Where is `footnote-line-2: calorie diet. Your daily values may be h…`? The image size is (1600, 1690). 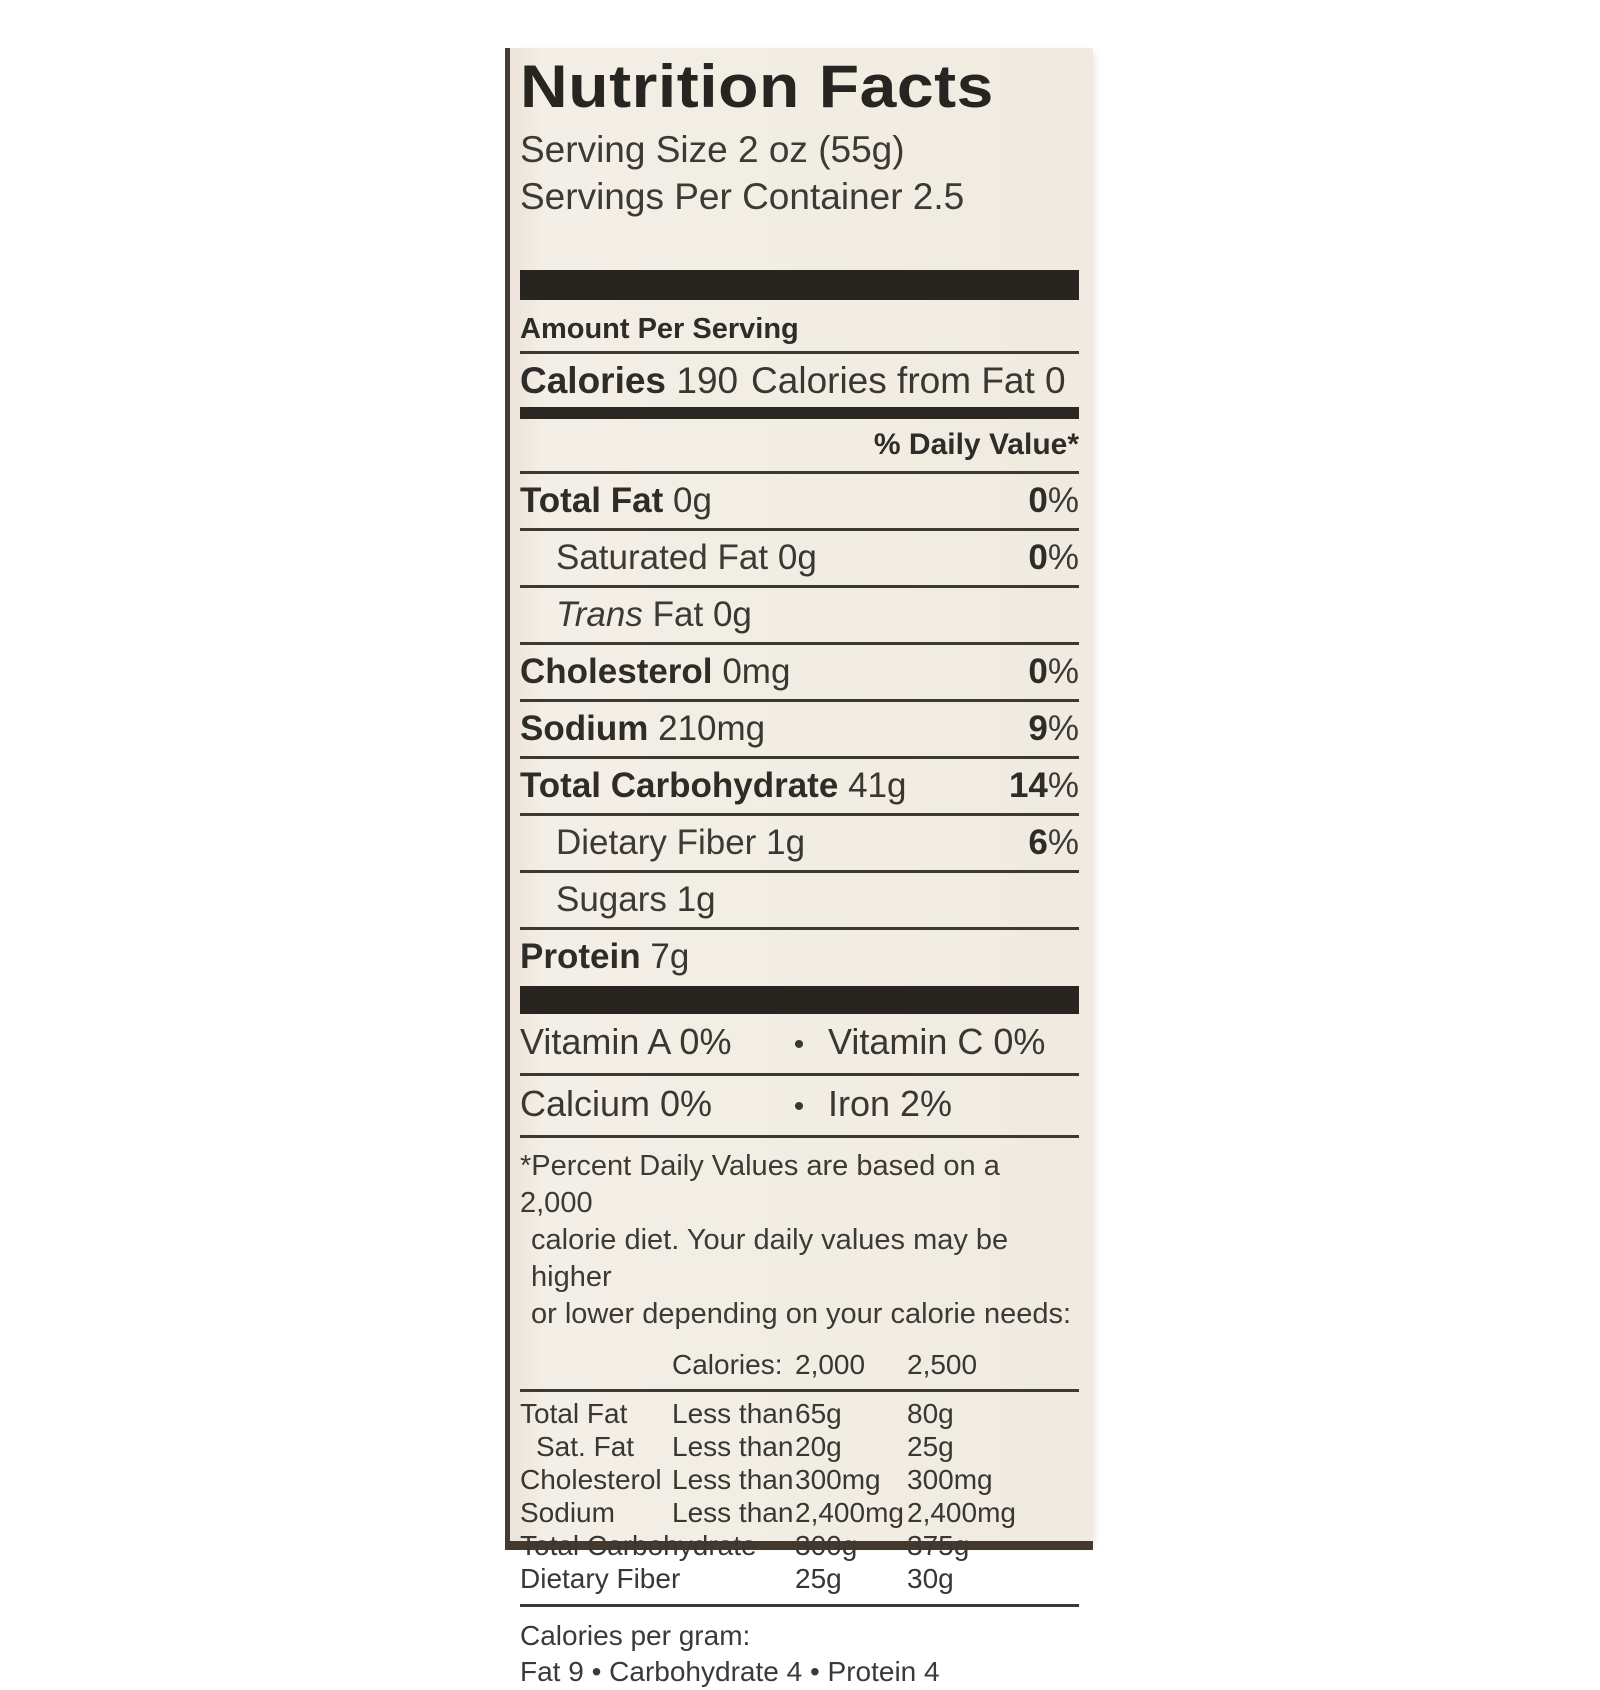
footnote-line-2: calorie diet. Your daily values may be h… is located at coordinates (770, 1258).